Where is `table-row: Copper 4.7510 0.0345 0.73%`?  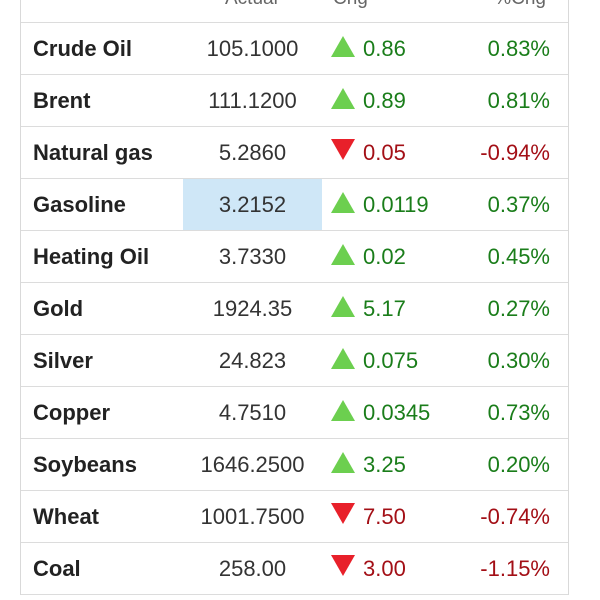
table-row: Copper 4.7510 0.0345 0.73% is located at coordinates (294, 413).